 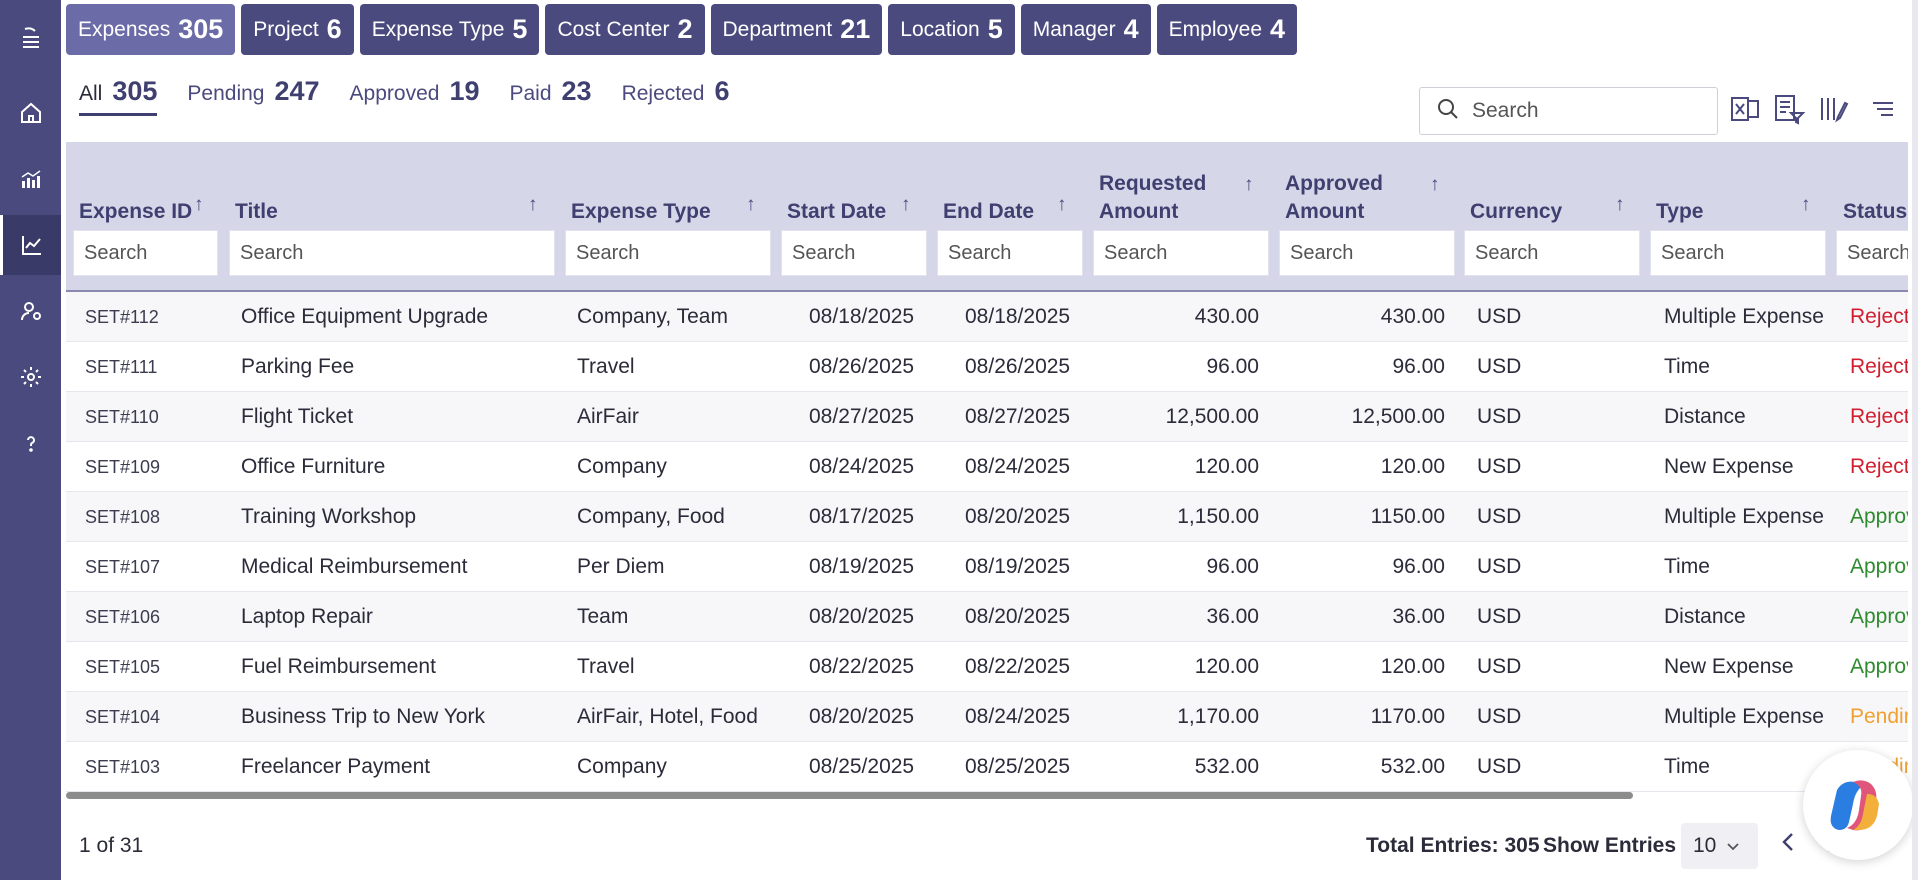 What do you see at coordinates (951, 29) in the screenshot?
I see `tab-location: Location 5` at bounding box center [951, 29].